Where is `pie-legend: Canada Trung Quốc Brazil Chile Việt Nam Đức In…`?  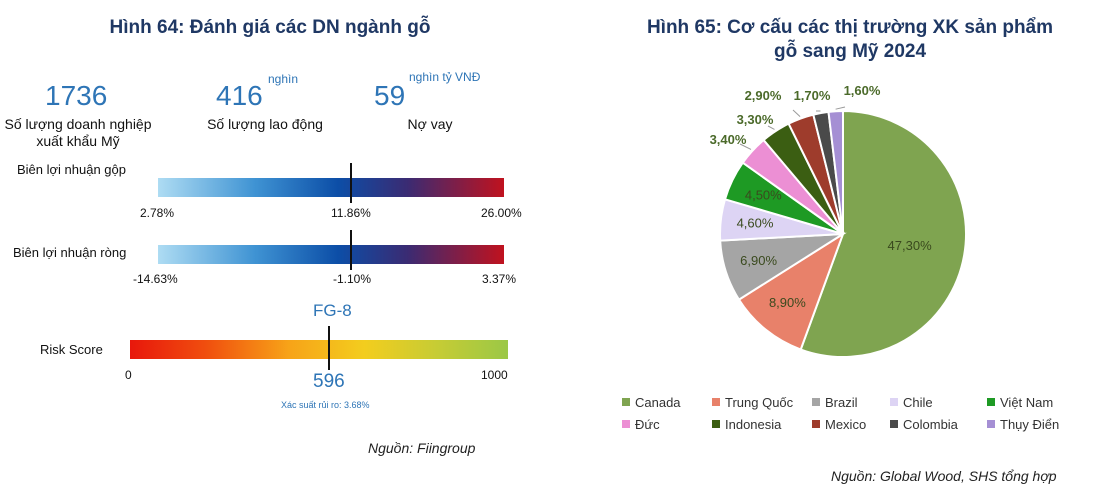
pie-legend: Canada Trung Quốc Brazil Chile Việt Nam Đức In… is located at coordinates (862, 417).